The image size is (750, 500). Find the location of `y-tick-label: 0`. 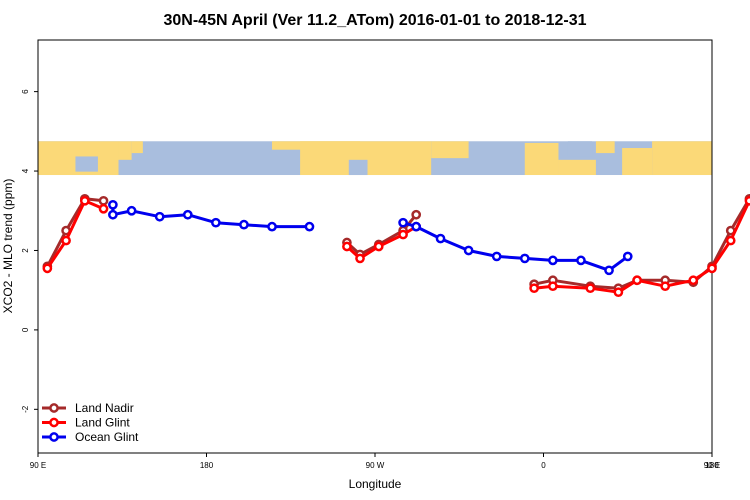

y-tick-label: 0 is located at coordinates (25, 329).